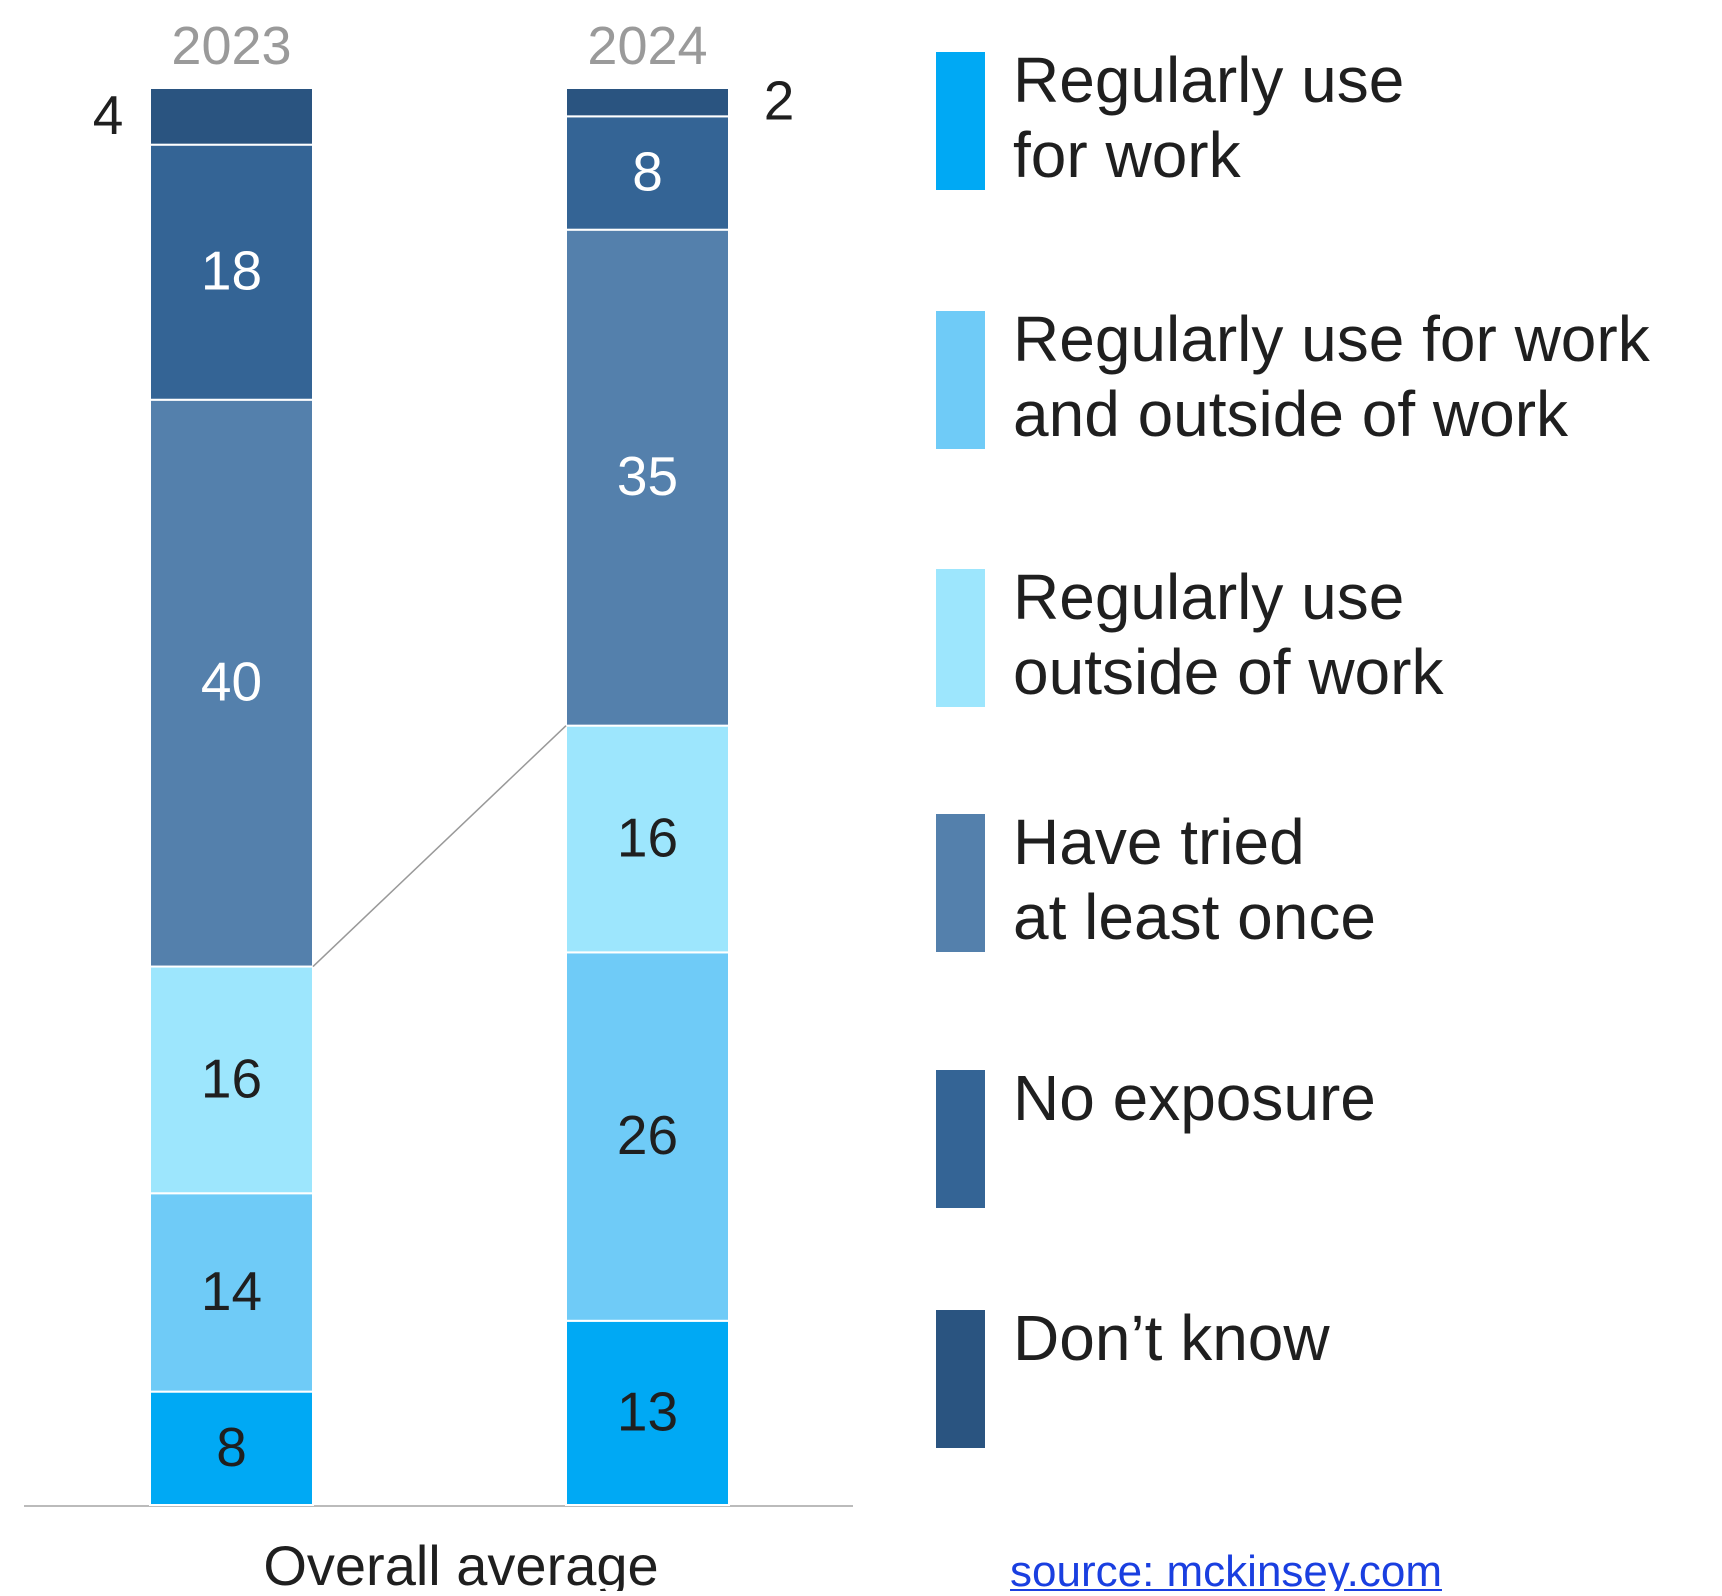 Image resolution: width=1722 pixels, height=1596 pixels. What do you see at coordinates (439, 846) in the screenshot?
I see `connector-line` at bounding box center [439, 846].